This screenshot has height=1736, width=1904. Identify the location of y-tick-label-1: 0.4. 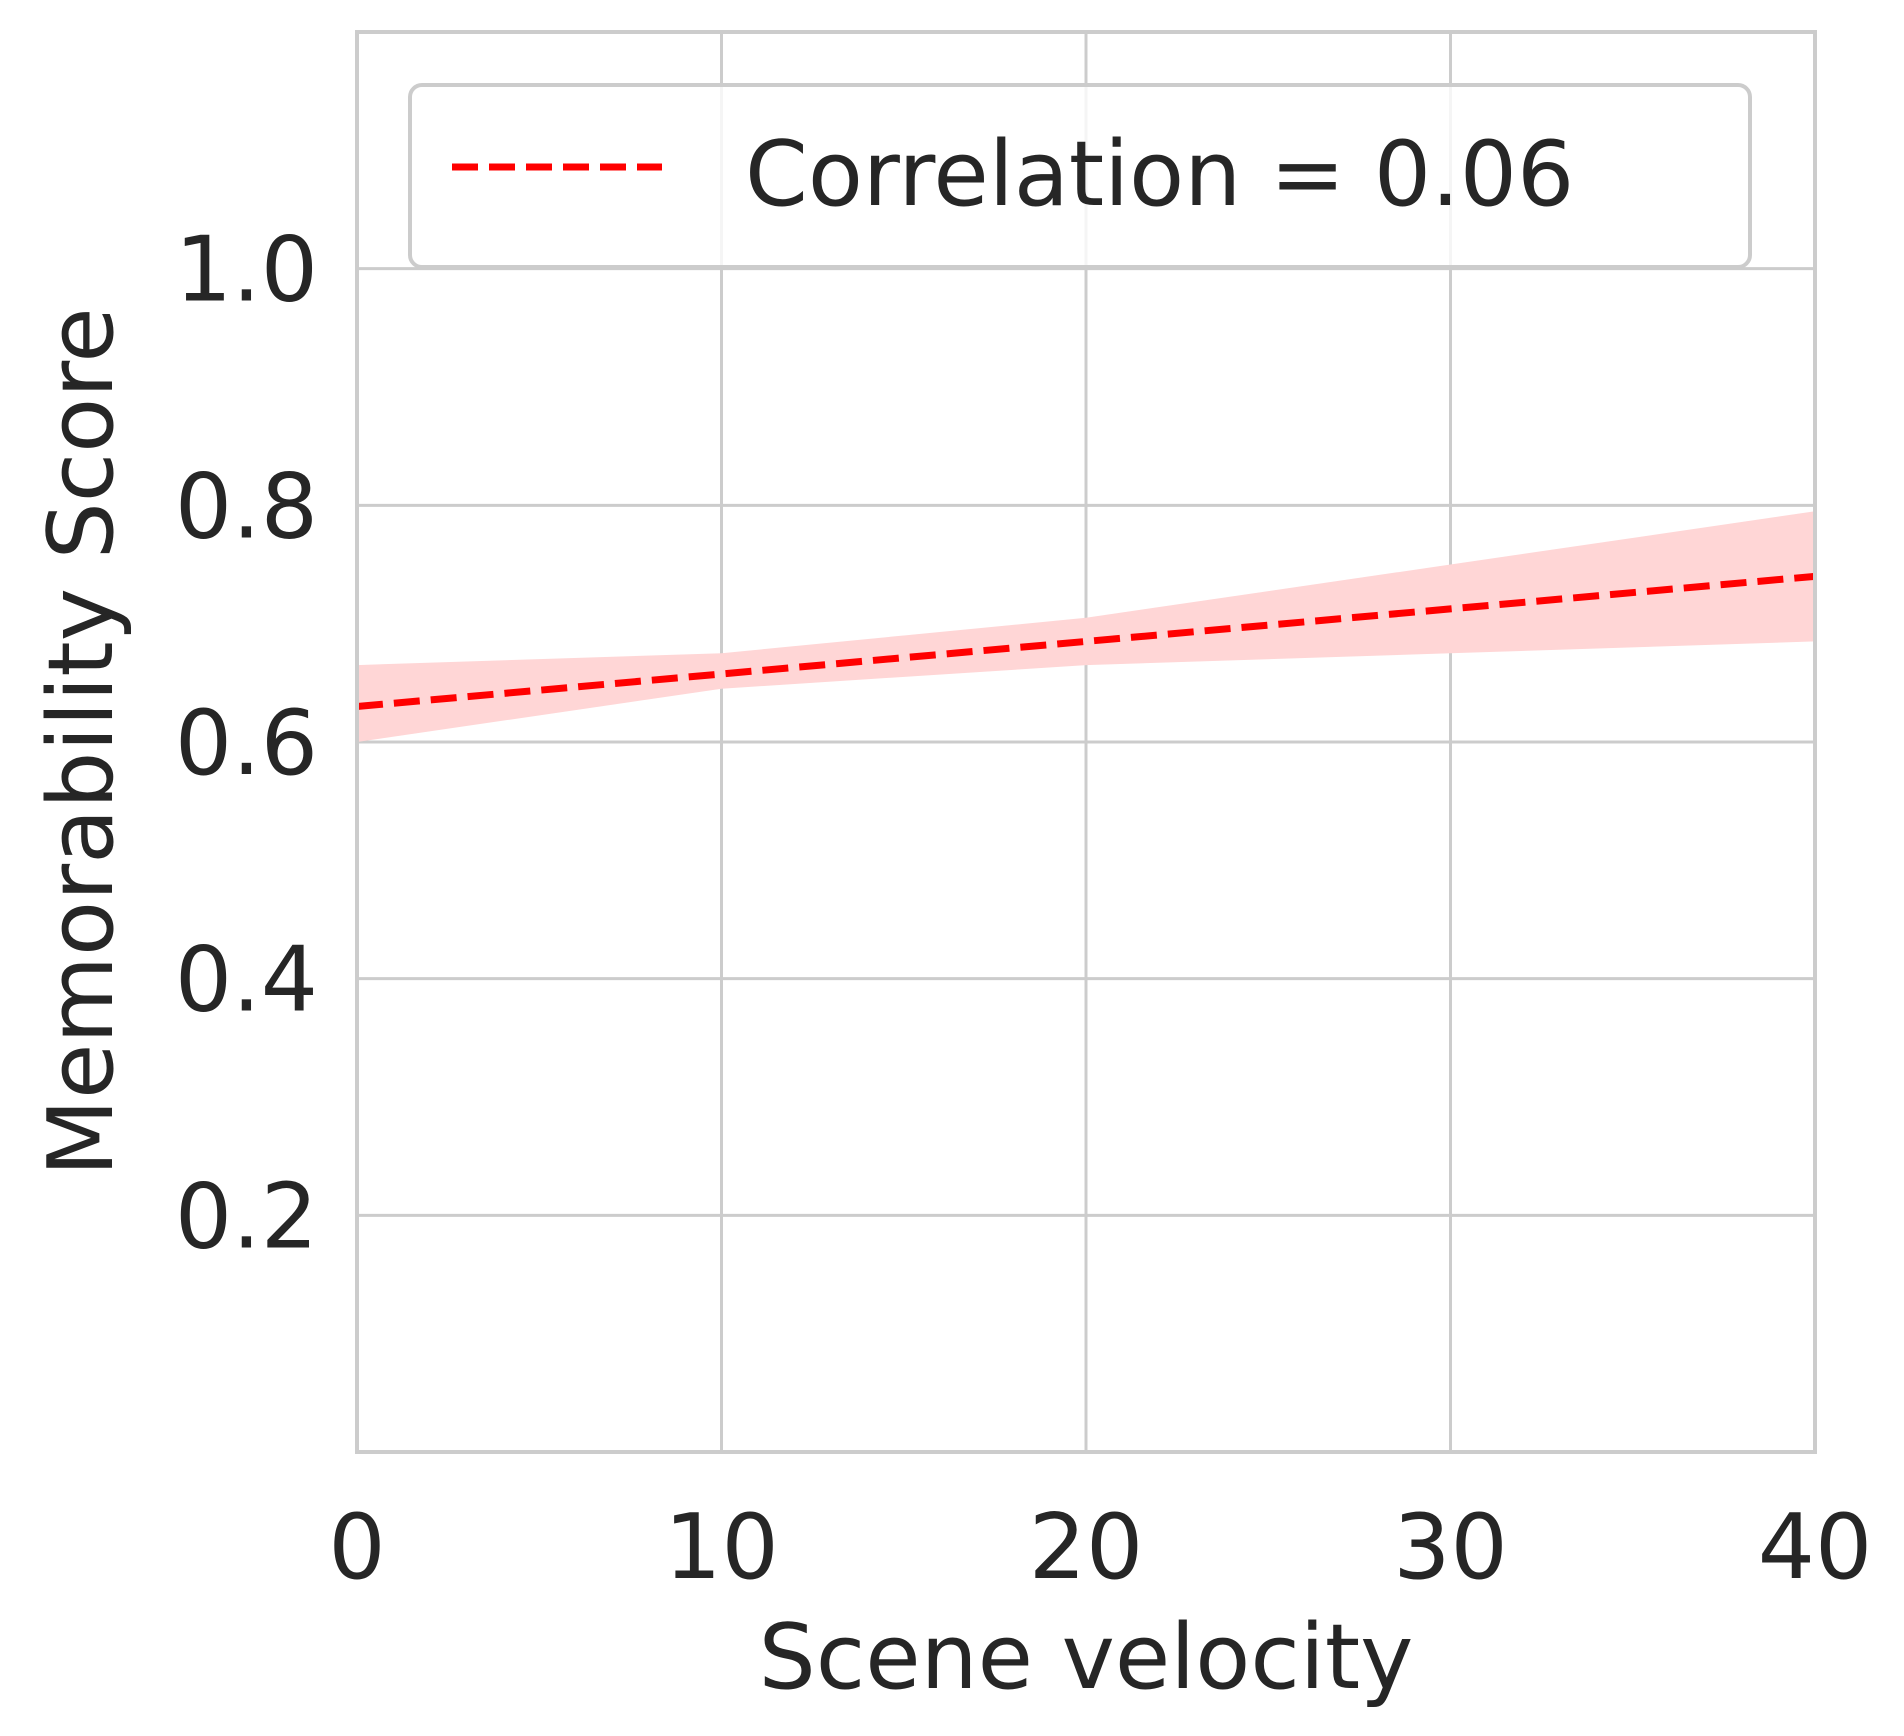
(246, 980).